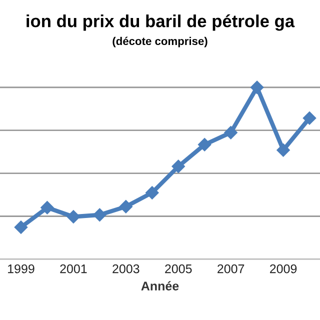 Image resolution: width=320 pixels, height=320 pixels. I want to click on x-tick-label: 2001, so click(73, 269).